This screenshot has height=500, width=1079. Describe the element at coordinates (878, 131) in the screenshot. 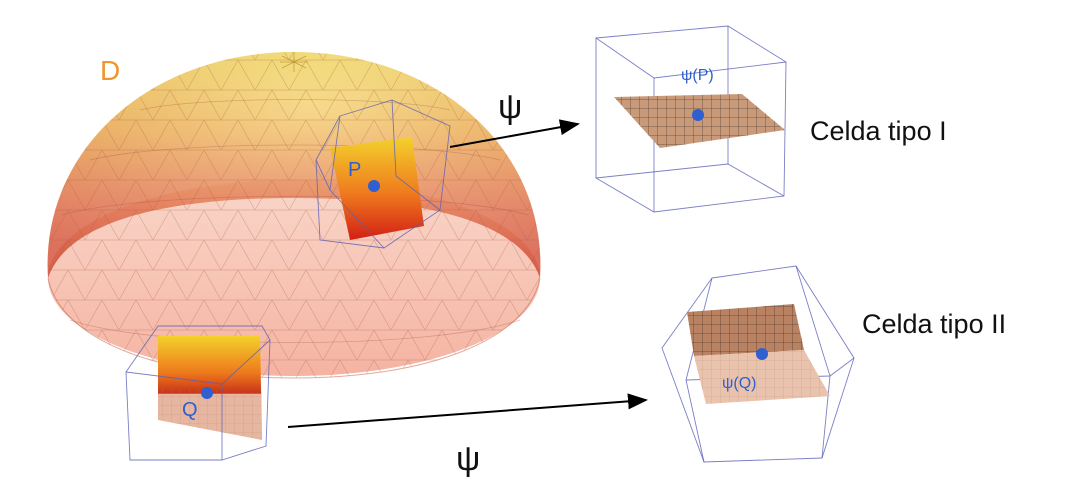

I see `cell-type-1-label: Celda tipo I` at that location.